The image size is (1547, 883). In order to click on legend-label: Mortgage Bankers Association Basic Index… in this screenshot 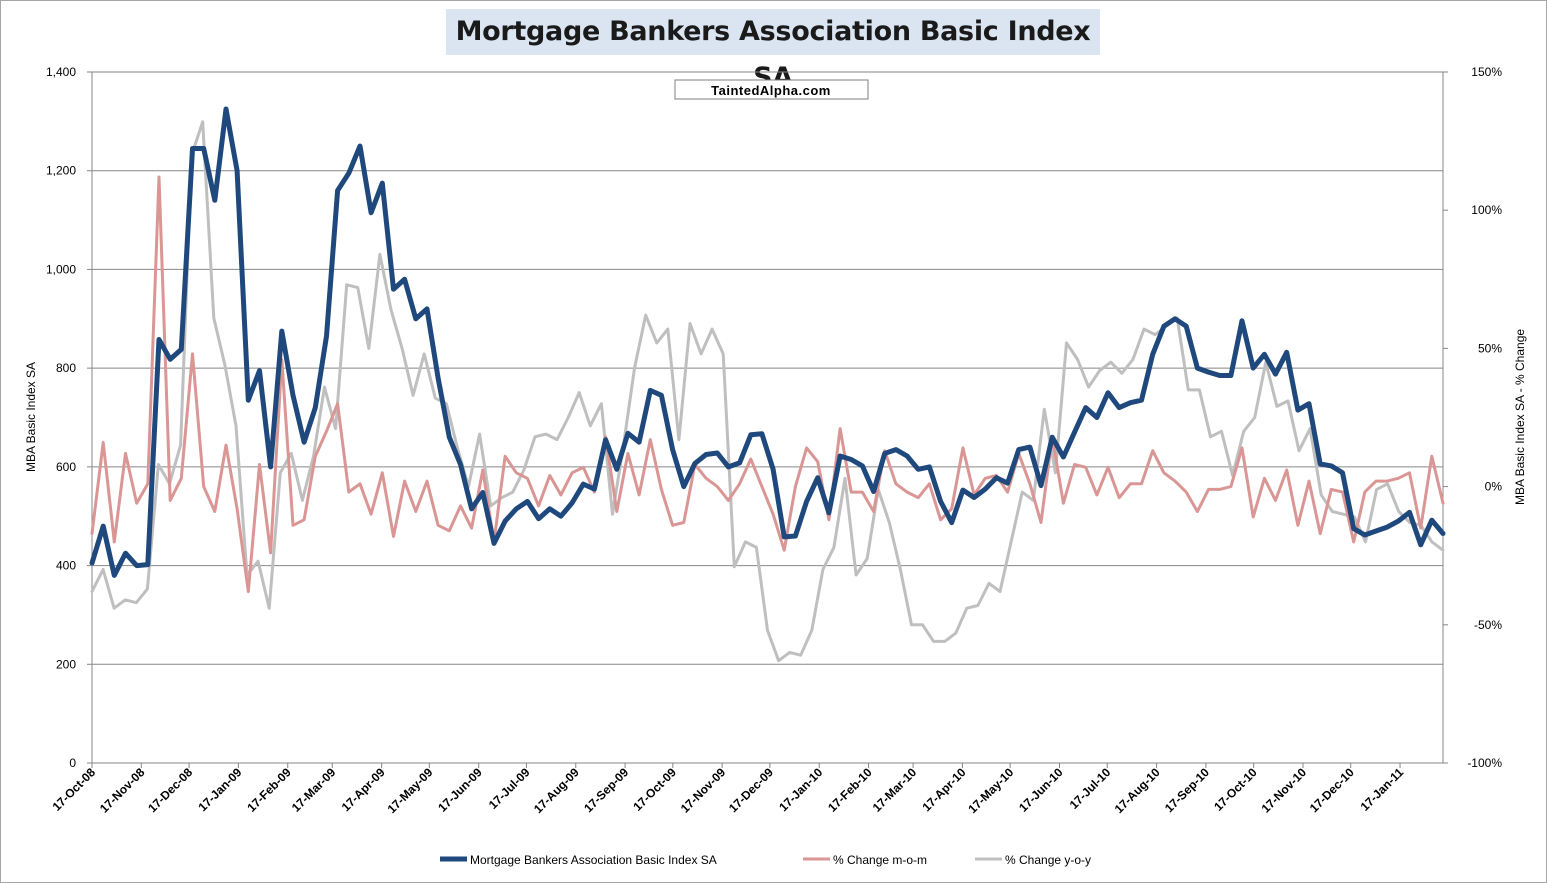, I will do `click(593, 860)`.